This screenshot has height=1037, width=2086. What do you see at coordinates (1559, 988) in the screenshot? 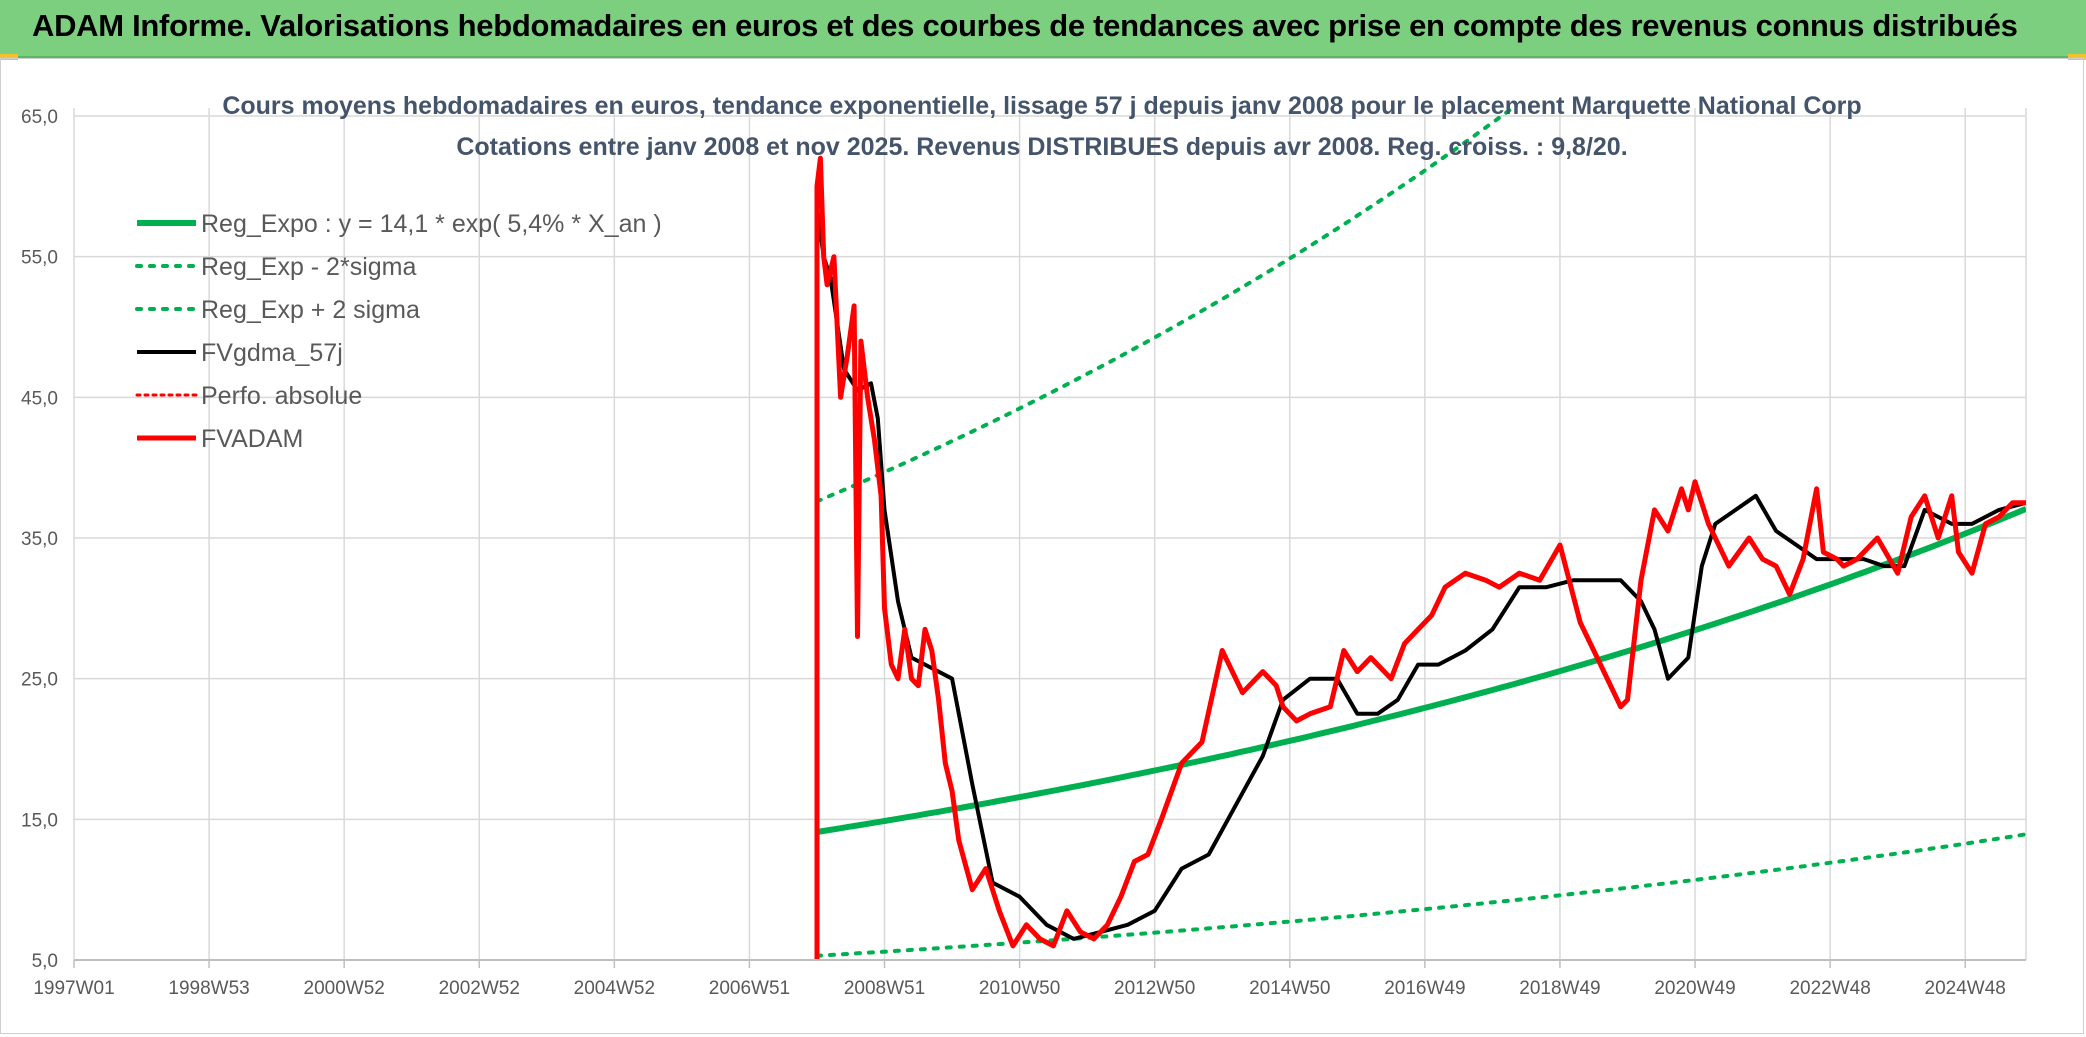
I see `x-tick-label: 2018W49` at bounding box center [1559, 988].